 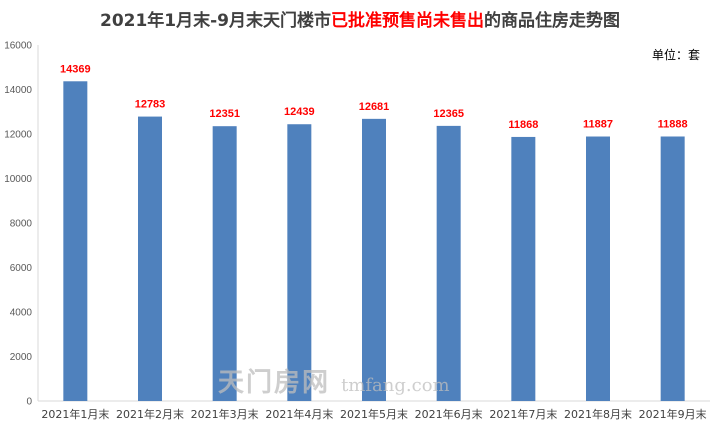 What do you see at coordinates (150, 105) in the screenshot?
I see `data-label: 12783` at bounding box center [150, 105].